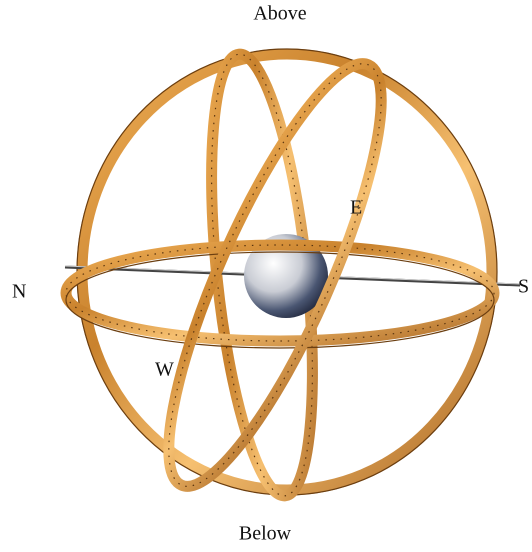 The width and height of the screenshot is (532, 552). I want to click on ring-rivets, so click(280, 293).